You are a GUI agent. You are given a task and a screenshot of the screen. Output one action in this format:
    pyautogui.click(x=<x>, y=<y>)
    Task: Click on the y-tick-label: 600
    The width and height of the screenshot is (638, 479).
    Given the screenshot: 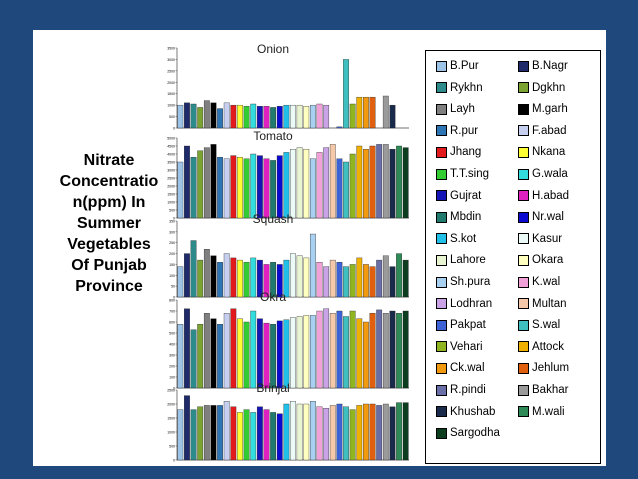 What is the action you would take?
    pyautogui.click(x=172, y=323)
    